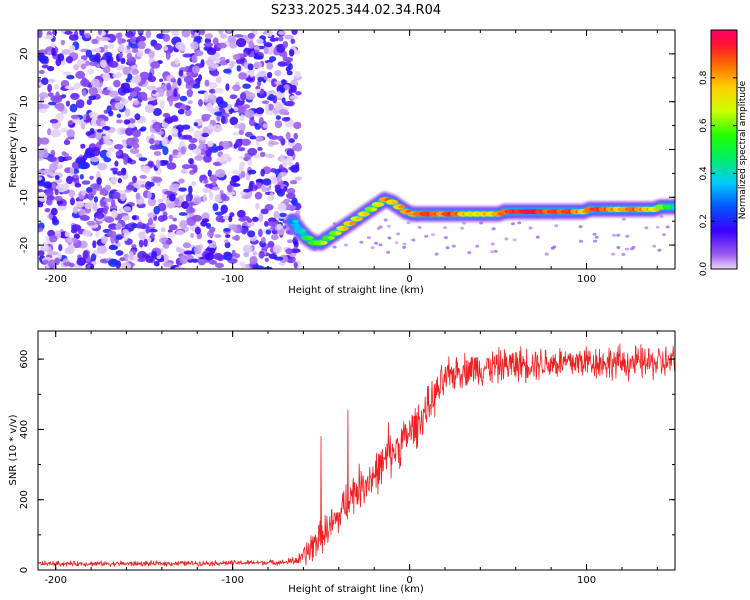 This screenshot has width=750, height=600. What do you see at coordinates (356, 10) in the screenshot?
I see `figure-title: S233.2025.344.02.34.R04` at bounding box center [356, 10].